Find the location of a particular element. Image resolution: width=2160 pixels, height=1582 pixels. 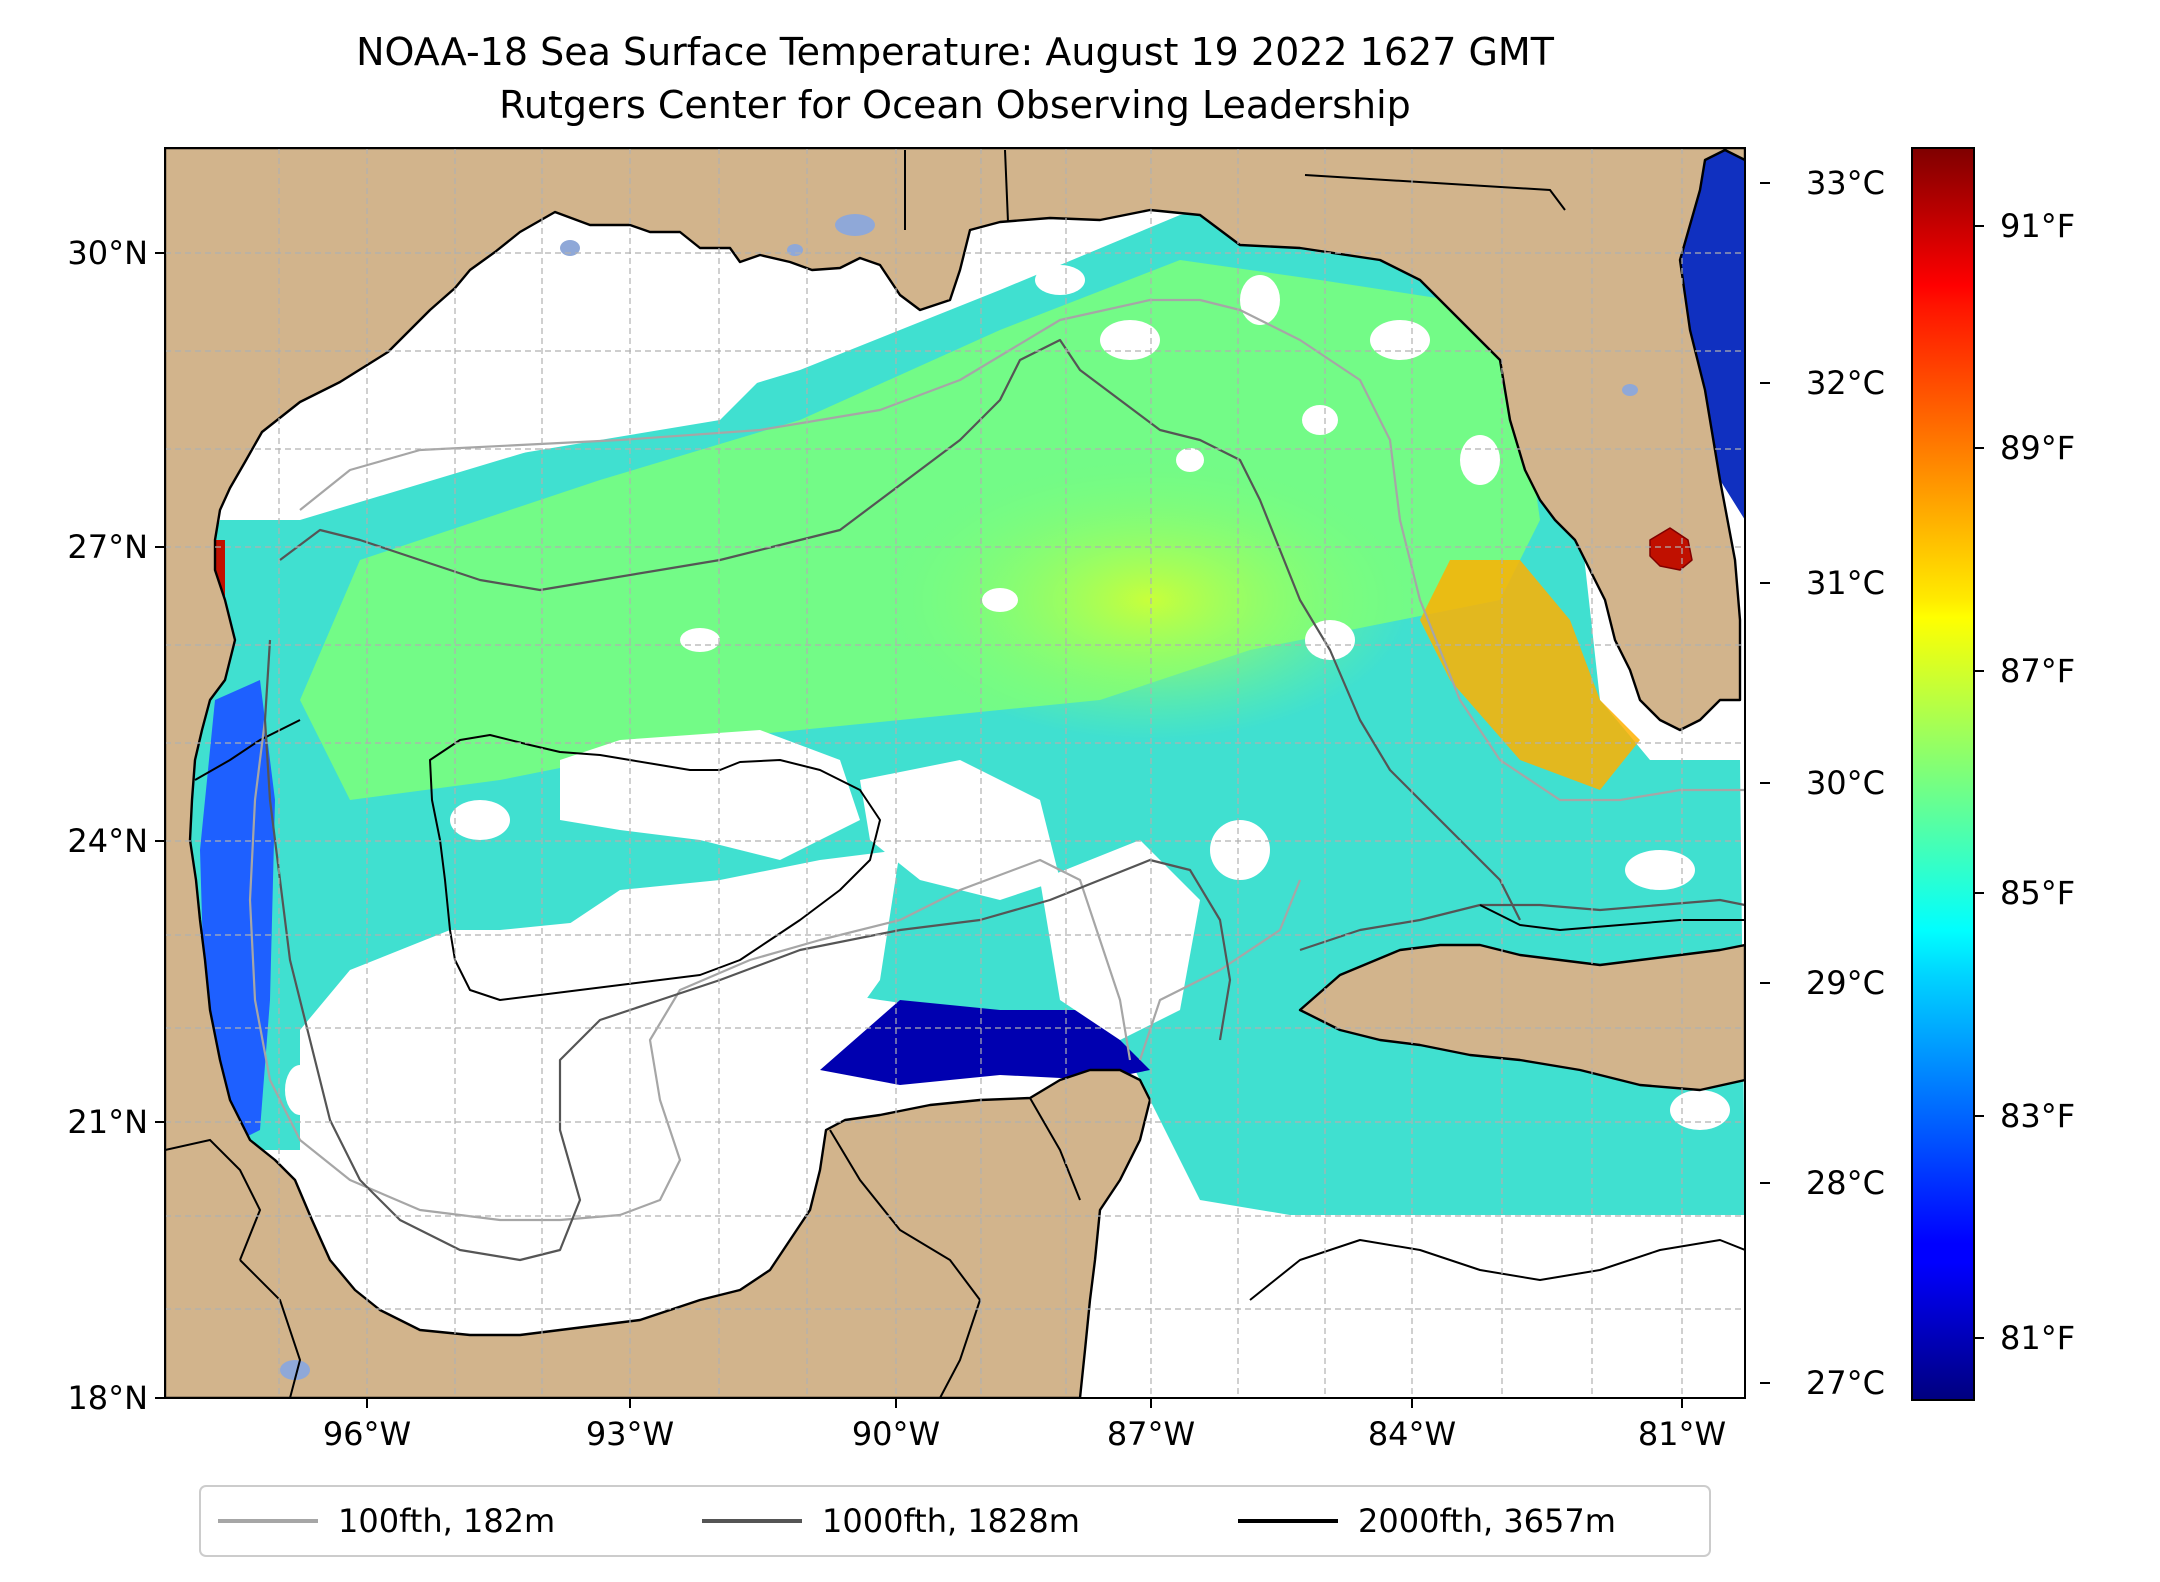

lat-label-18: 18°N is located at coordinates (107, 1398).